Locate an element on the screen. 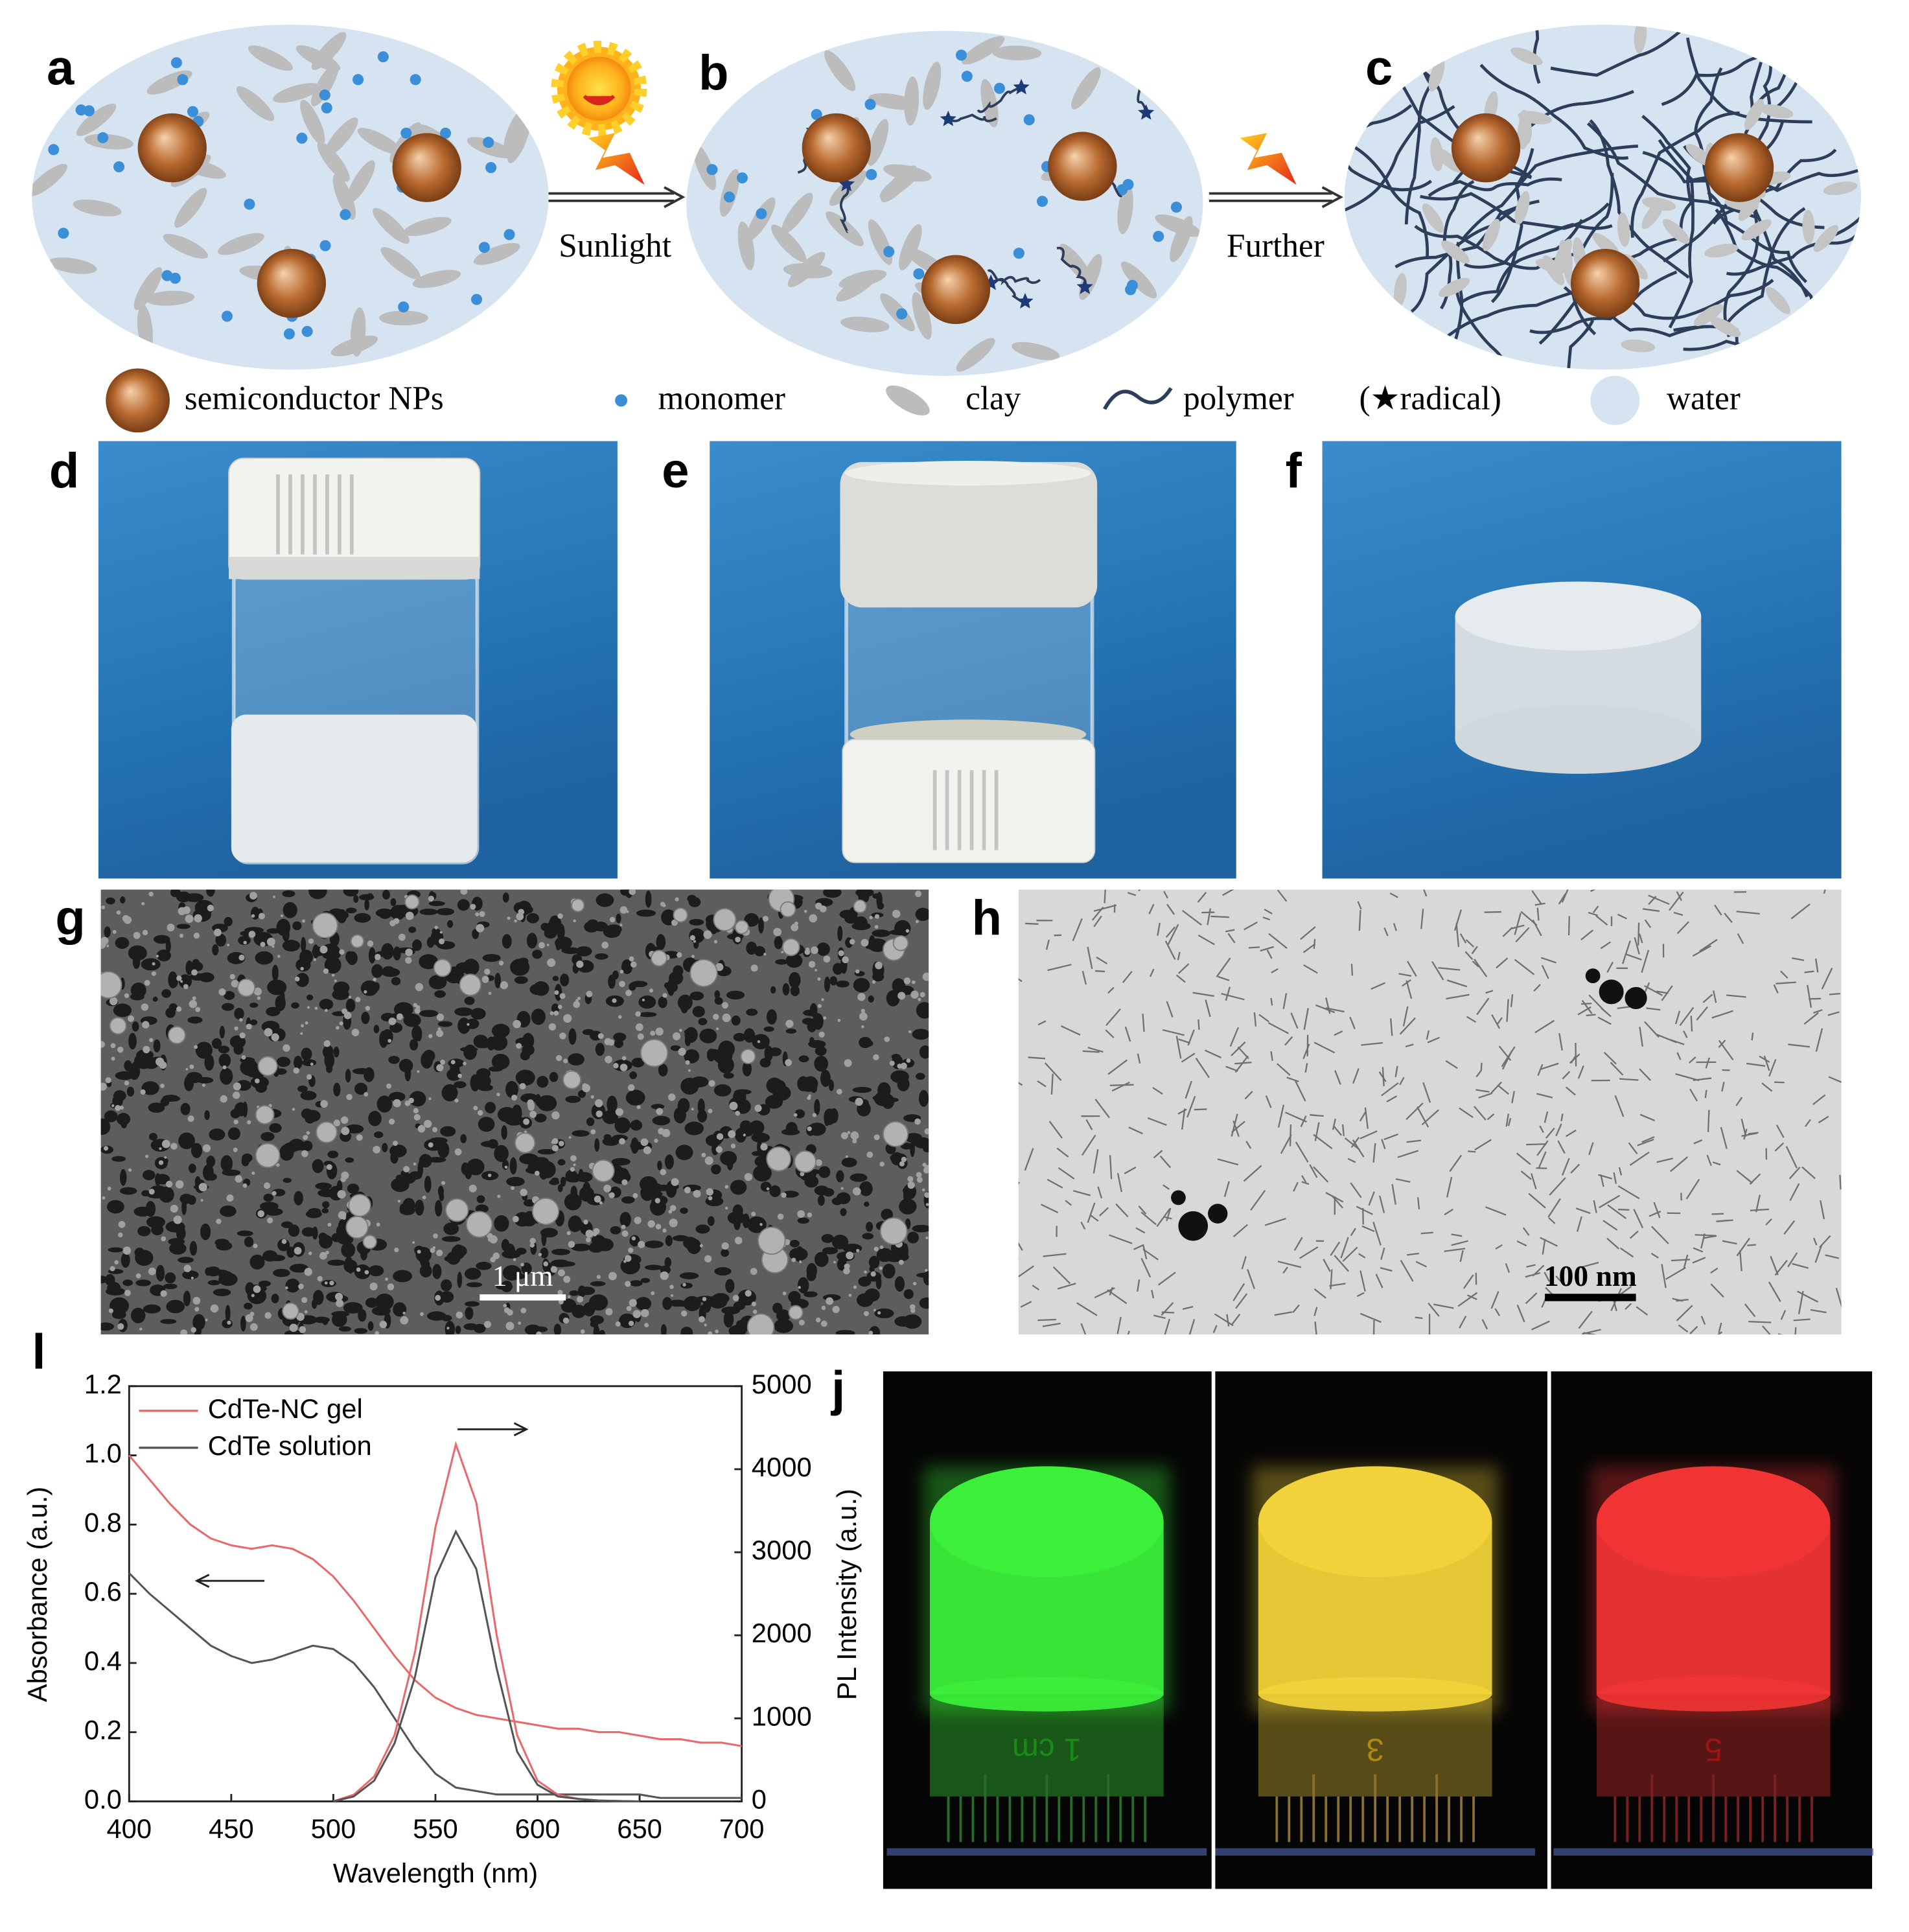 The image size is (1909, 1932). axis-arrow is located at coordinates (229, 1581).